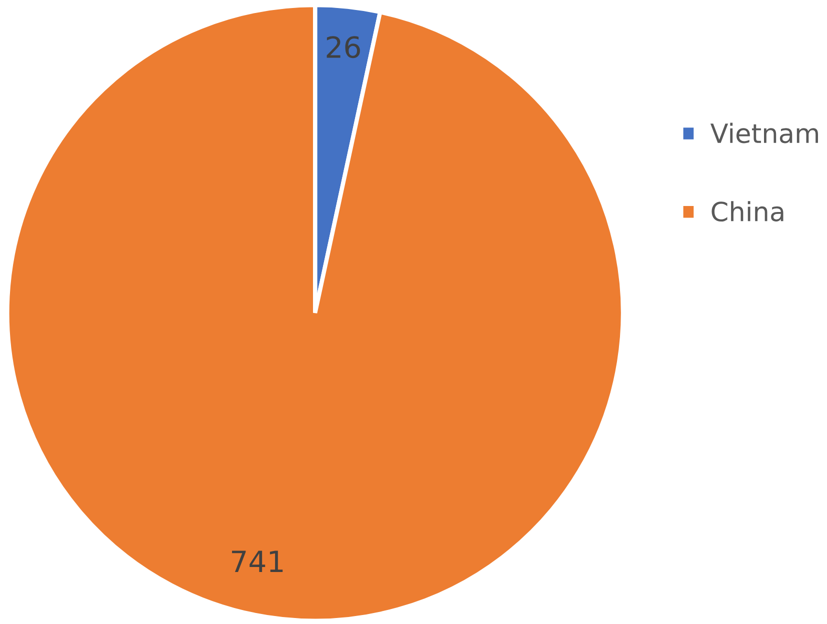  I want to click on legend-label: China, so click(748, 211).